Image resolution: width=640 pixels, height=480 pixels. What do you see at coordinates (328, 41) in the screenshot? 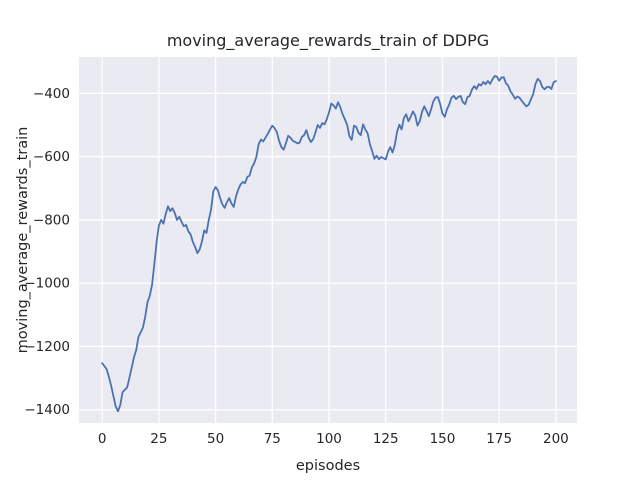
I see `chart-title: moving_average_rewards_train of DDPG` at bounding box center [328, 41].